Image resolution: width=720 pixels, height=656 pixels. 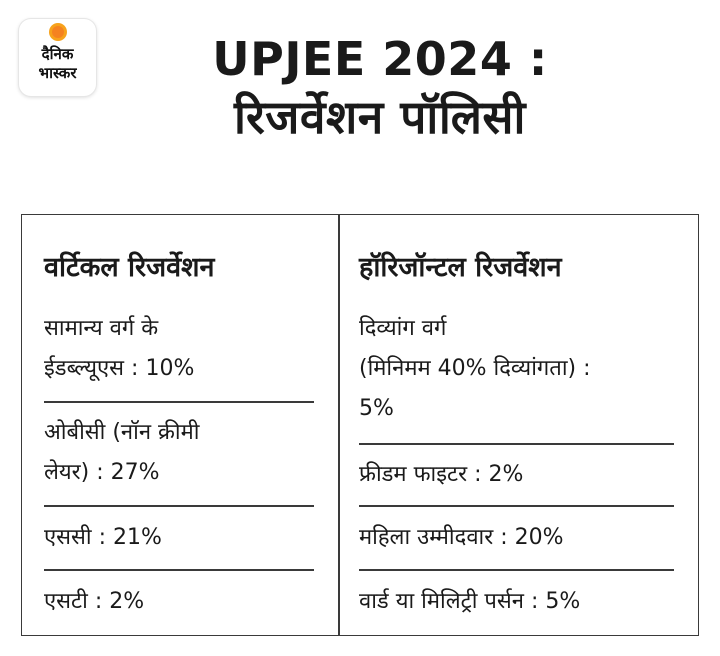 What do you see at coordinates (380, 88) in the screenshot?
I see `page-title: UPJEE 2024 : रिजर्वेशन पॉलिसी` at bounding box center [380, 88].